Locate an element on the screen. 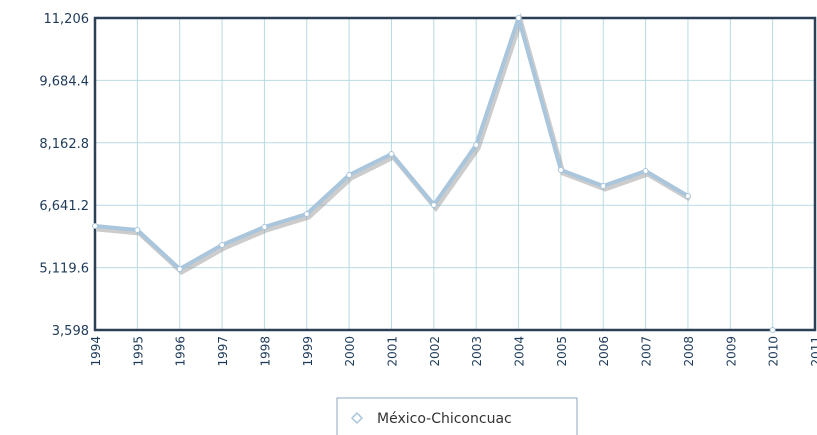 This screenshot has height=435, width=817. legend-box is located at coordinates (457, 416).